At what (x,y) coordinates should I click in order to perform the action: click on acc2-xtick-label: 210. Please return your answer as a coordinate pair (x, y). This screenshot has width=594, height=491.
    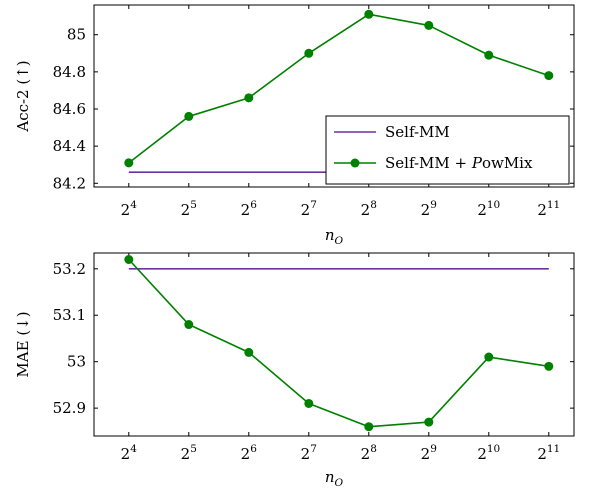
    Looking at the image, I should click on (488, 209).